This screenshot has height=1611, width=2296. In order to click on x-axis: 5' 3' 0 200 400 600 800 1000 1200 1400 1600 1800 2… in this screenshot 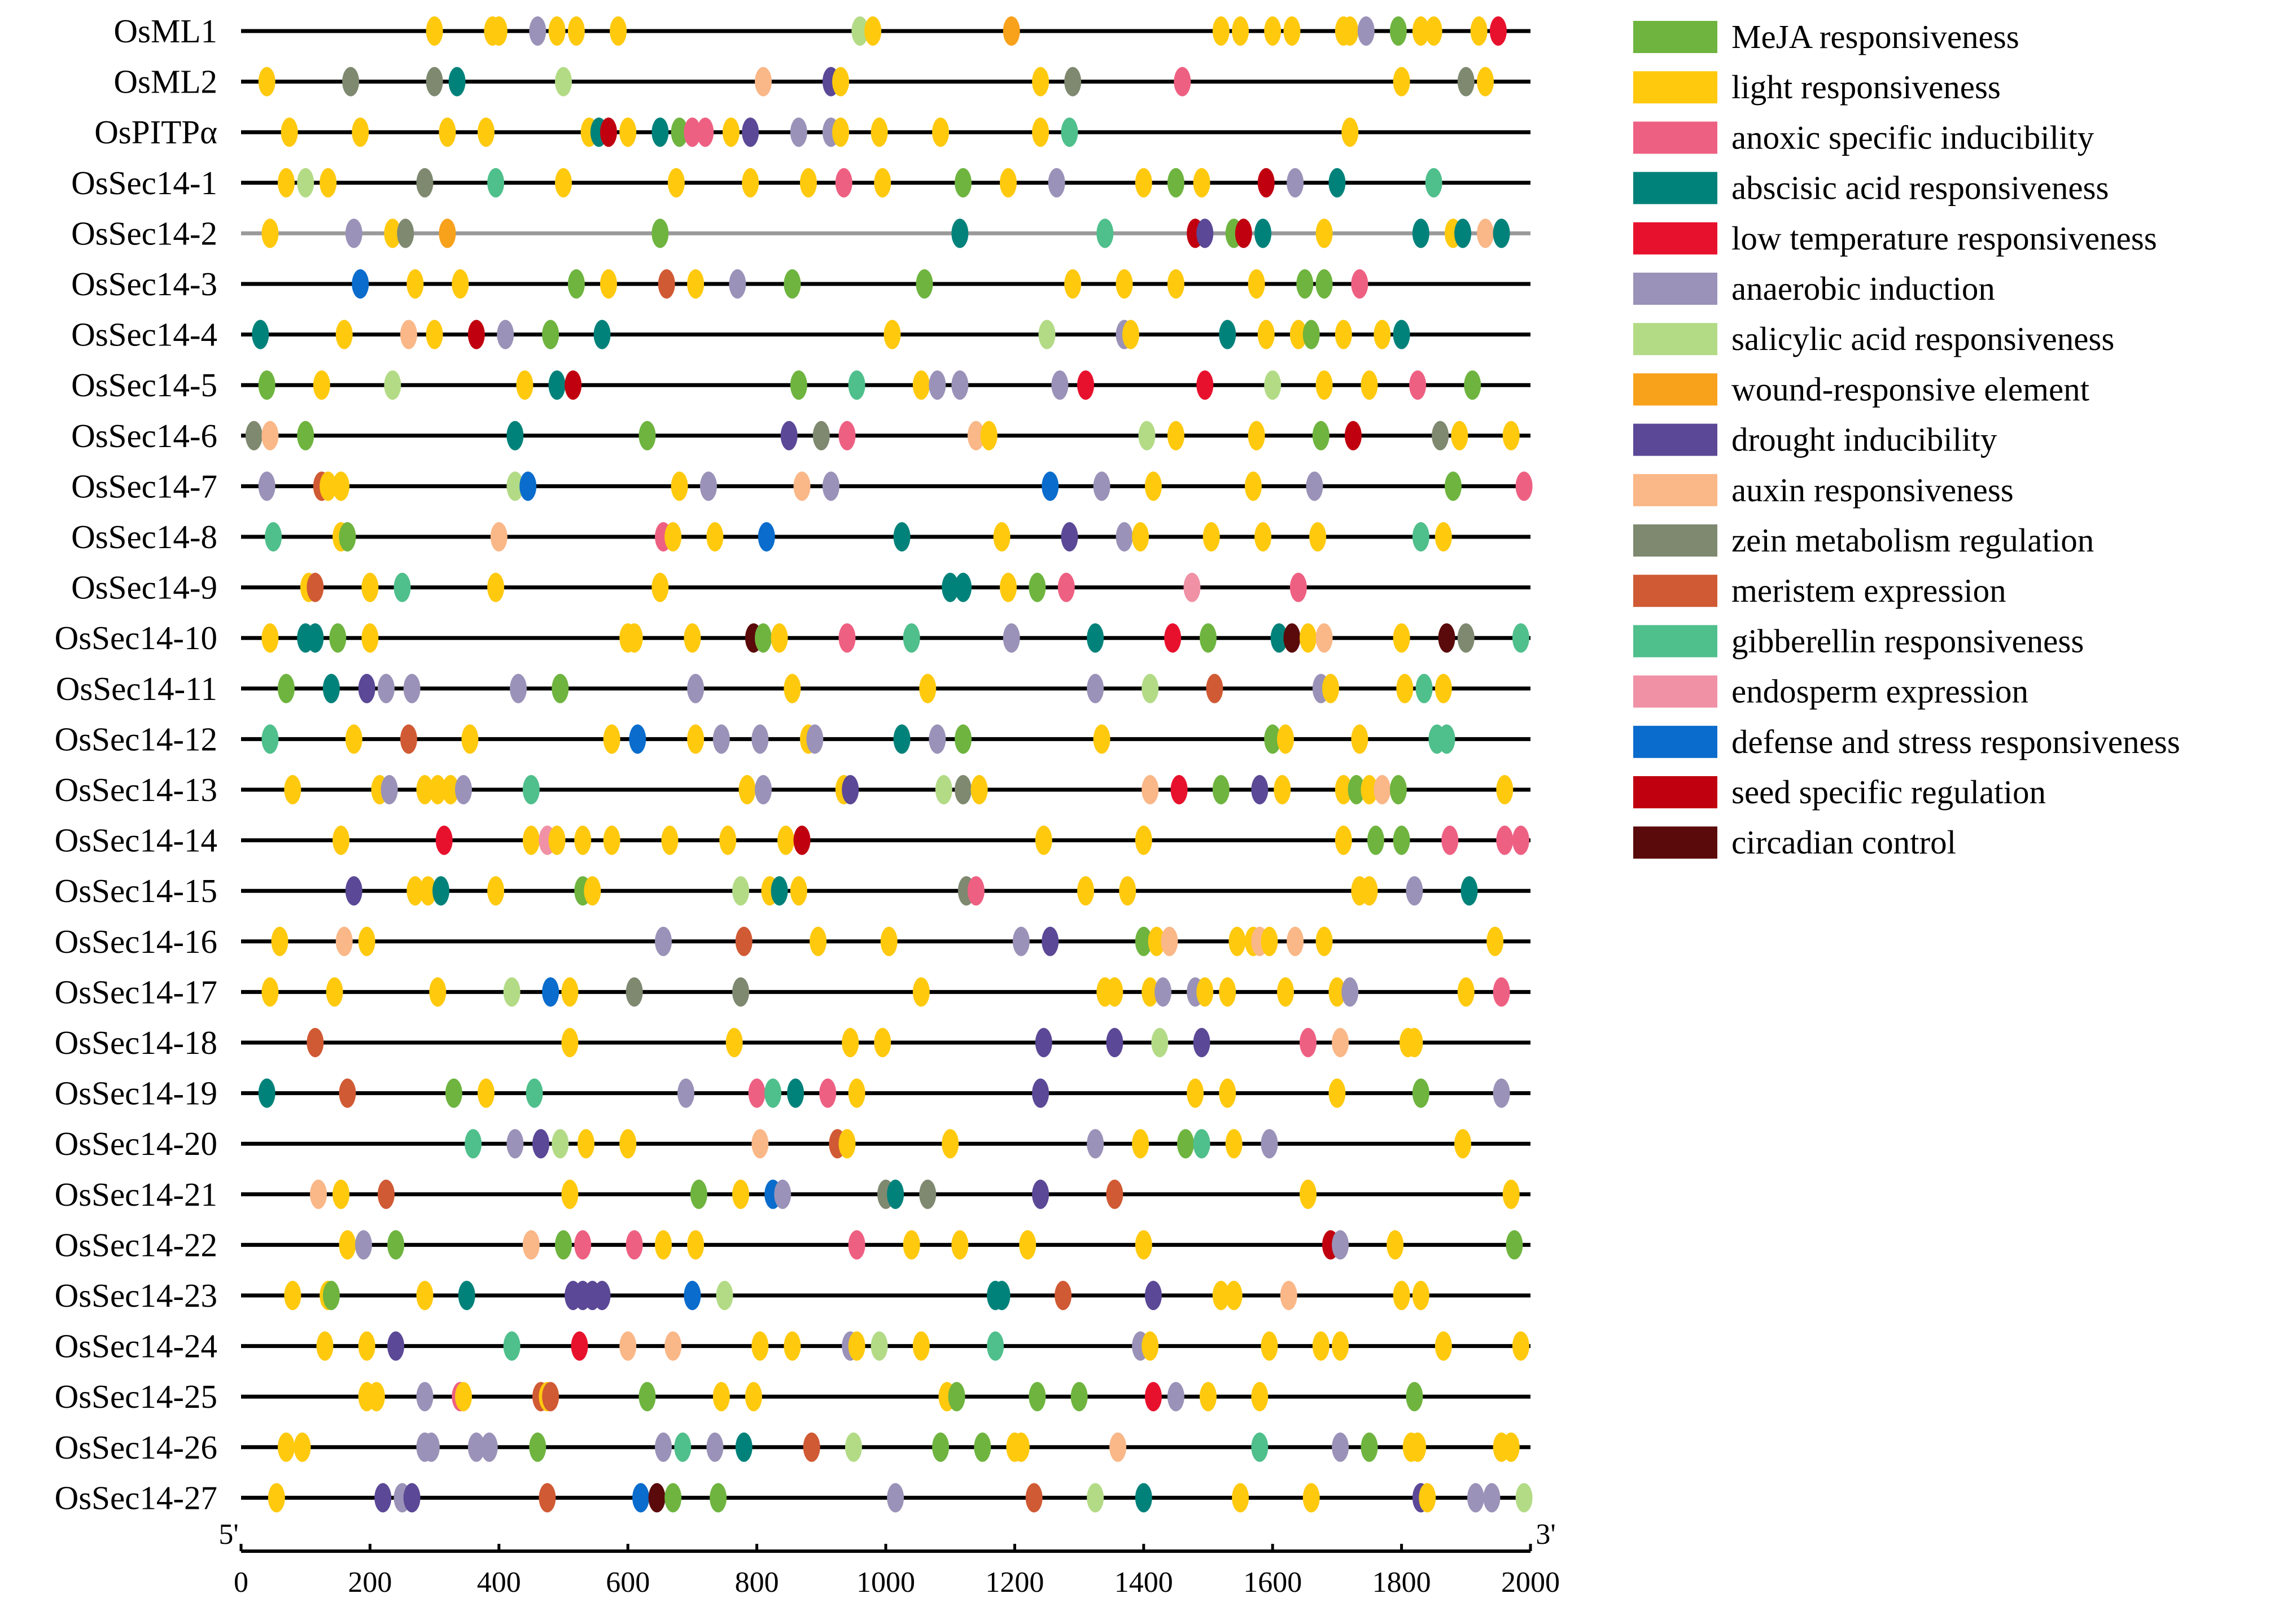, I will do `click(889, 1558)`.